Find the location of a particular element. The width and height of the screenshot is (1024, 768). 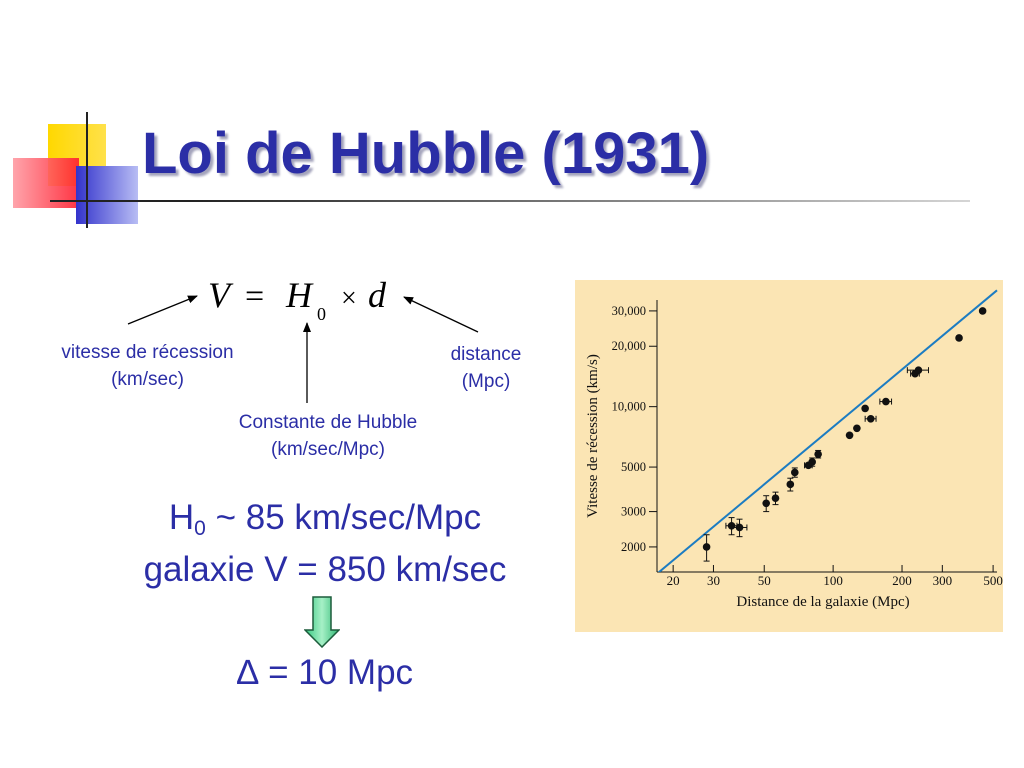

y-tick-label: 2000 is located at coordinates (633, 547).